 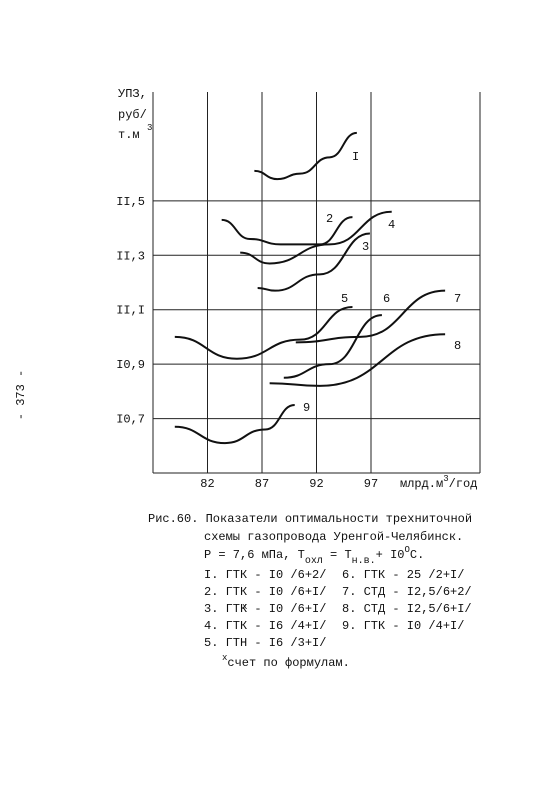 What do you see at coordinates (333, 537) in the screenshot?
I see `caption: схемы газопровода Уренгой-Челябинск.` at bounding box center [333, 537].